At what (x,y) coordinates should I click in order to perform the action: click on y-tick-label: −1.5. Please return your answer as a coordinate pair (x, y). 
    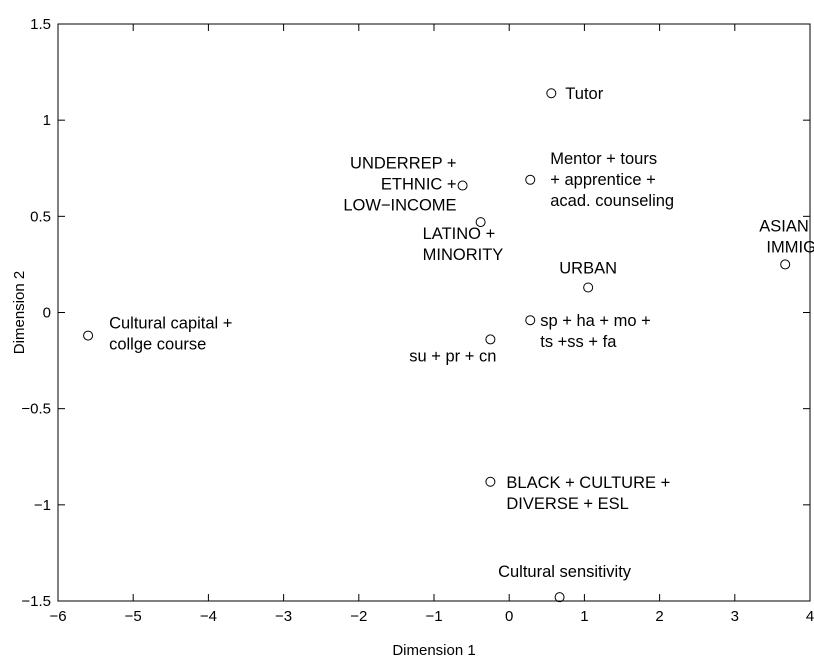
    Looking at the image, I should click on (36, 601).